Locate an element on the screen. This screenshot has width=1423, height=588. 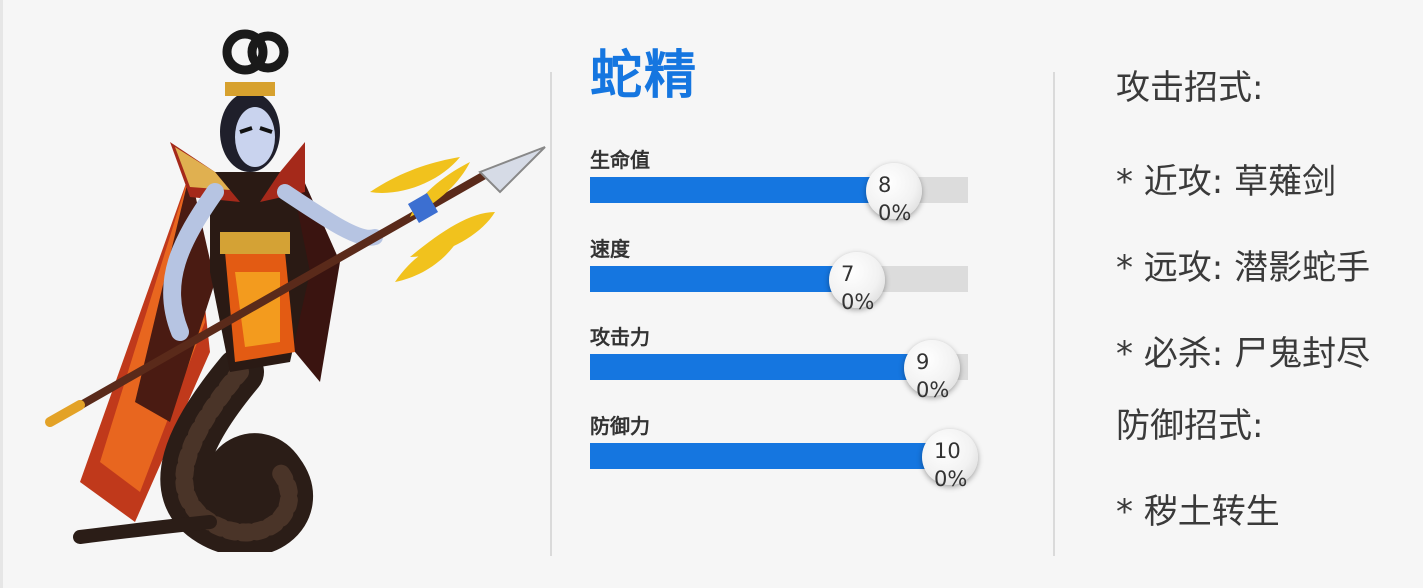
stat-bar-knob: 90% is located at coordinates (932, 371).